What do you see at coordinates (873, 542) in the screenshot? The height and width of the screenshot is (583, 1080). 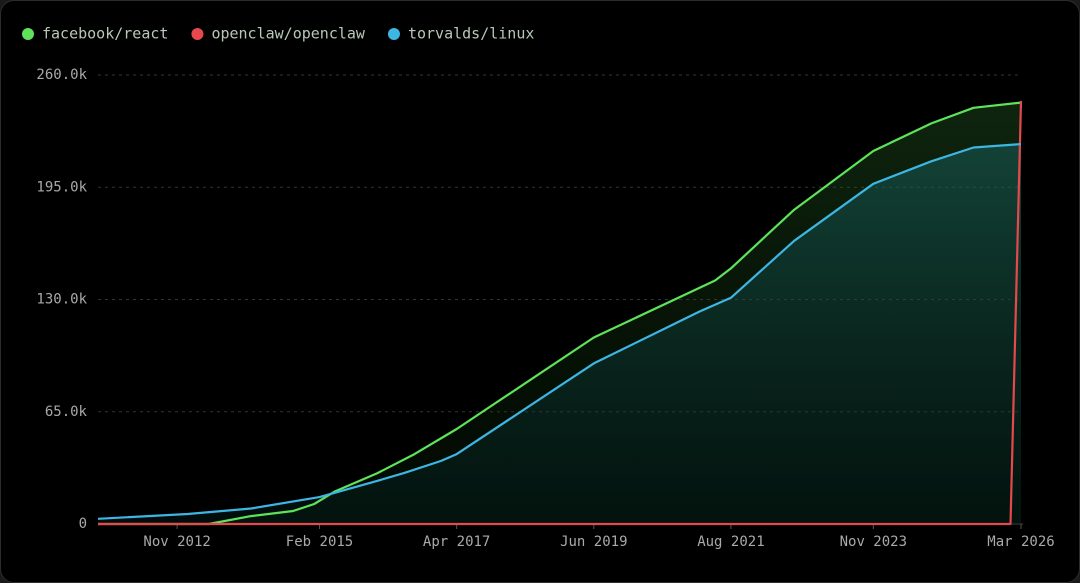 I see `x-tick-label: Nov 2023` at bounding box center [873, 542].